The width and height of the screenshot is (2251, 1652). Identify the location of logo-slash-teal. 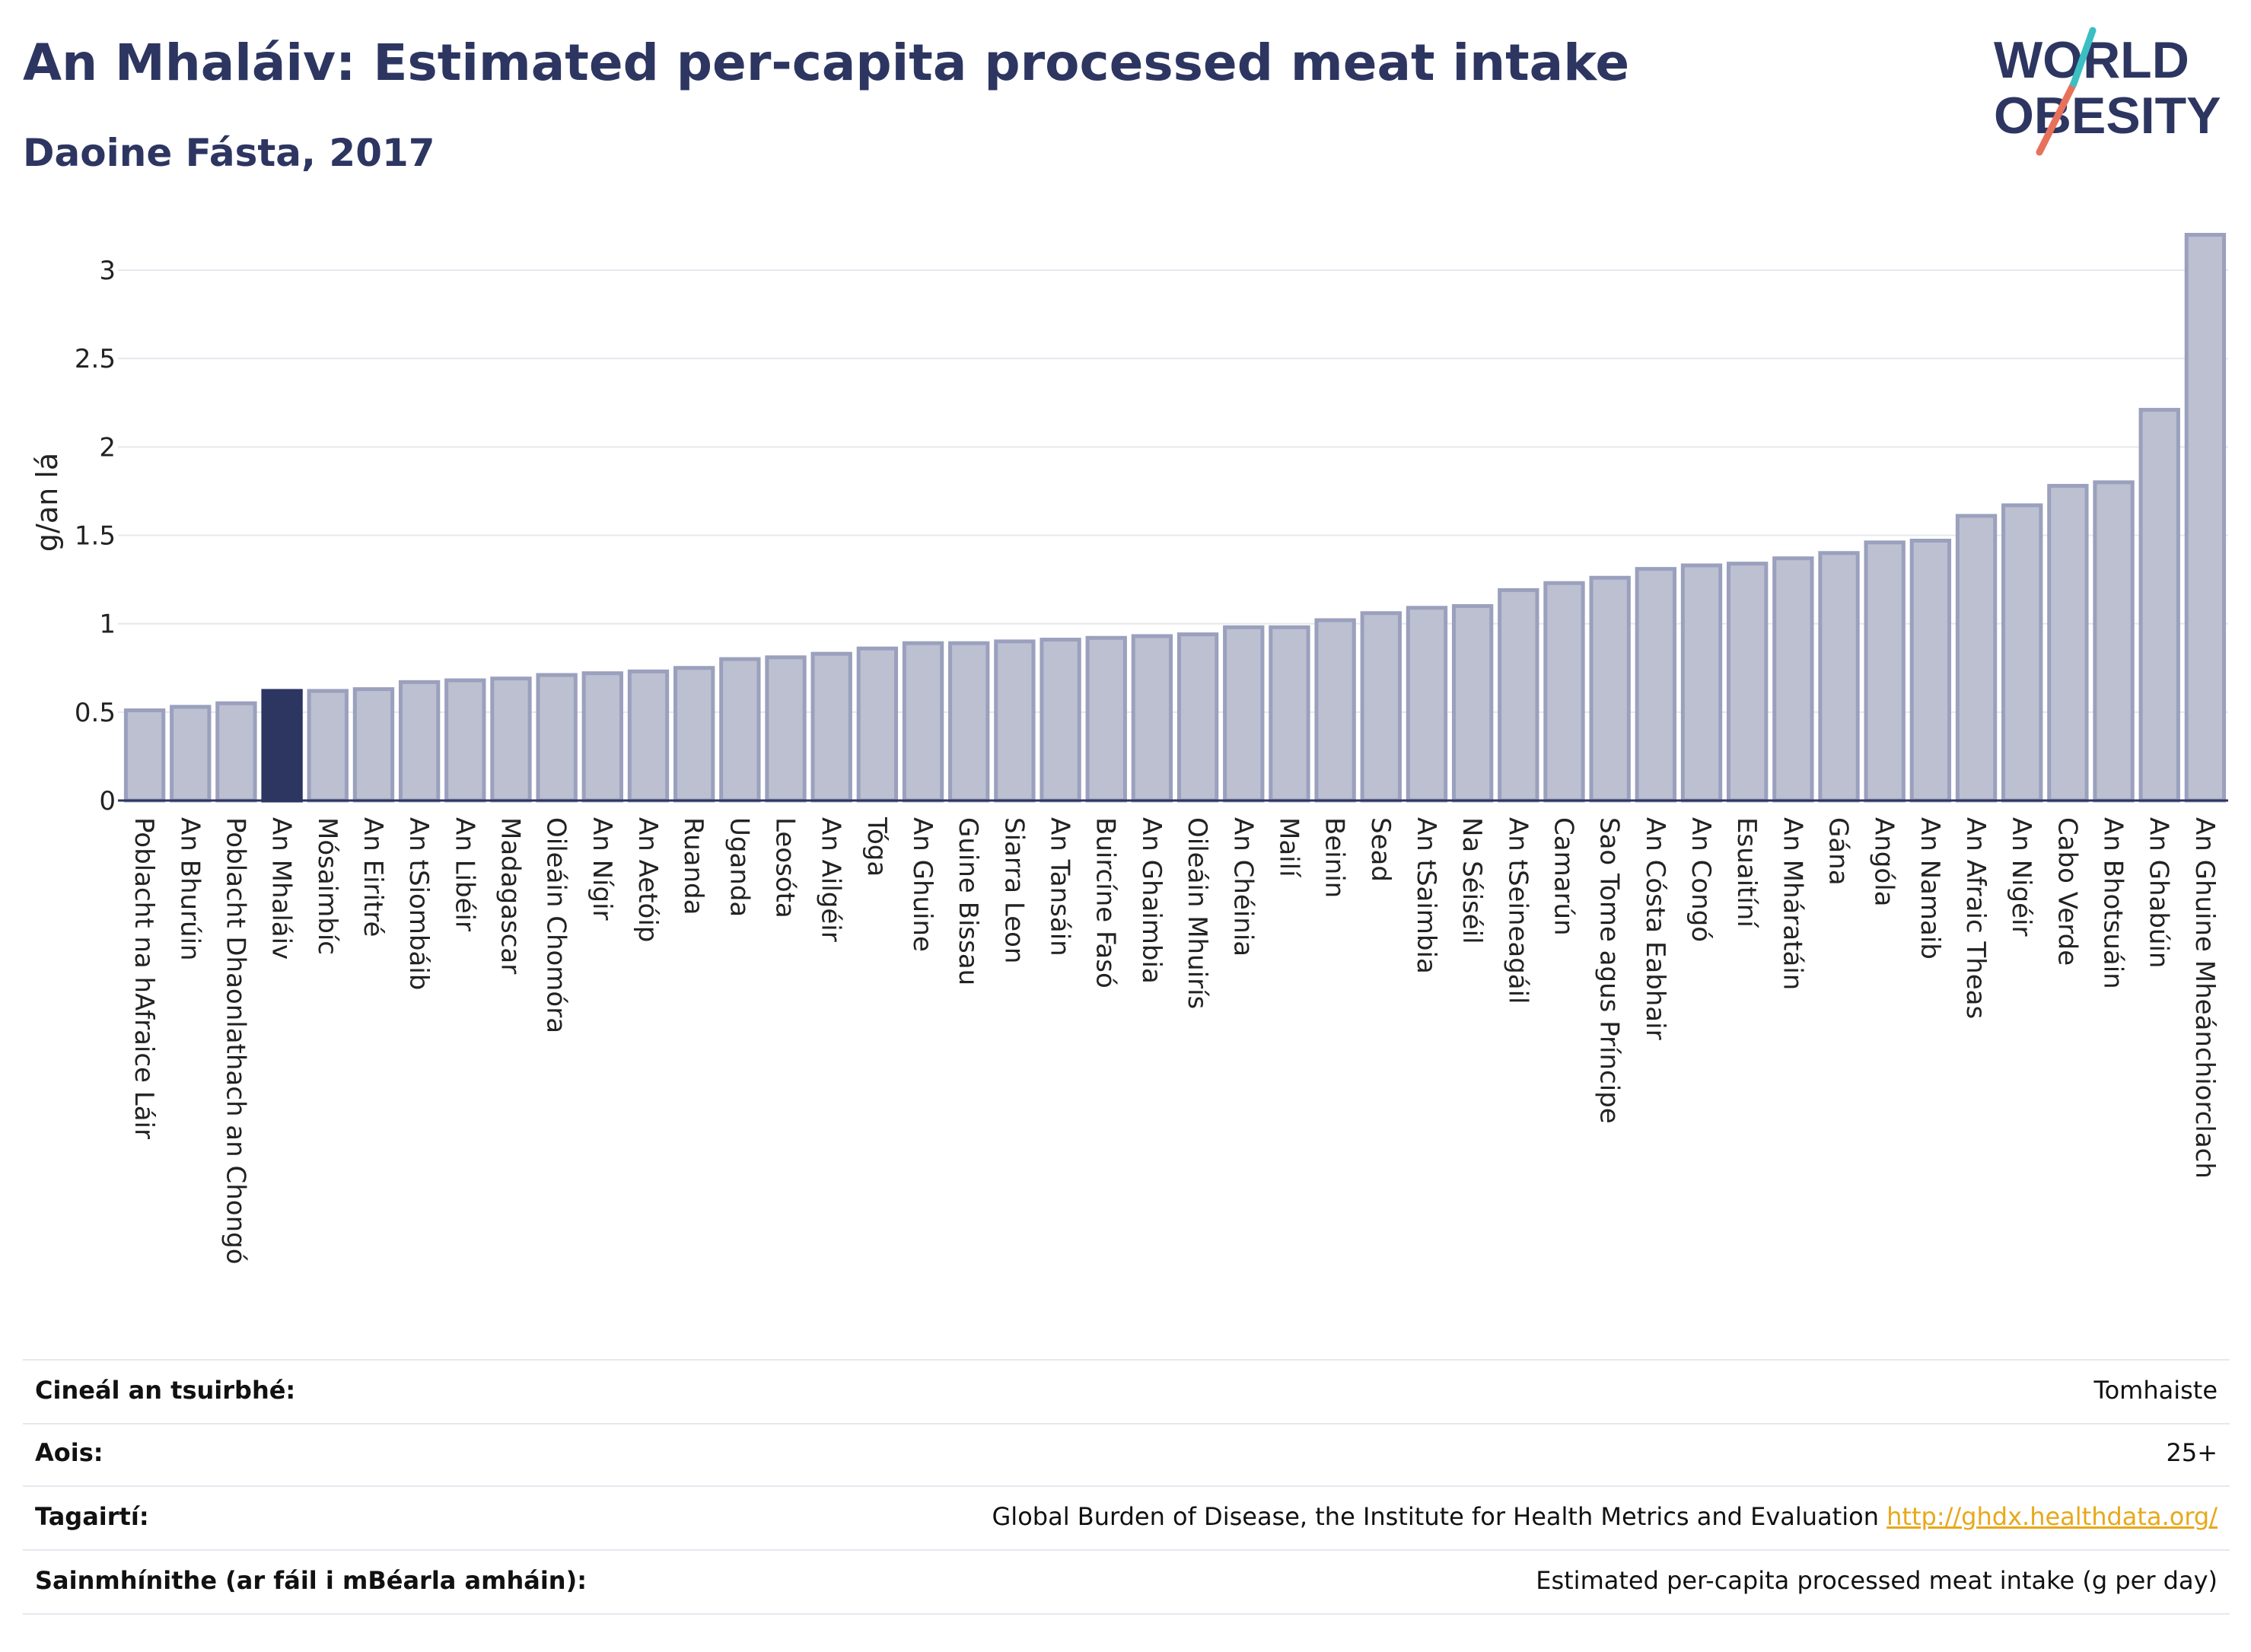
(2083, 58).